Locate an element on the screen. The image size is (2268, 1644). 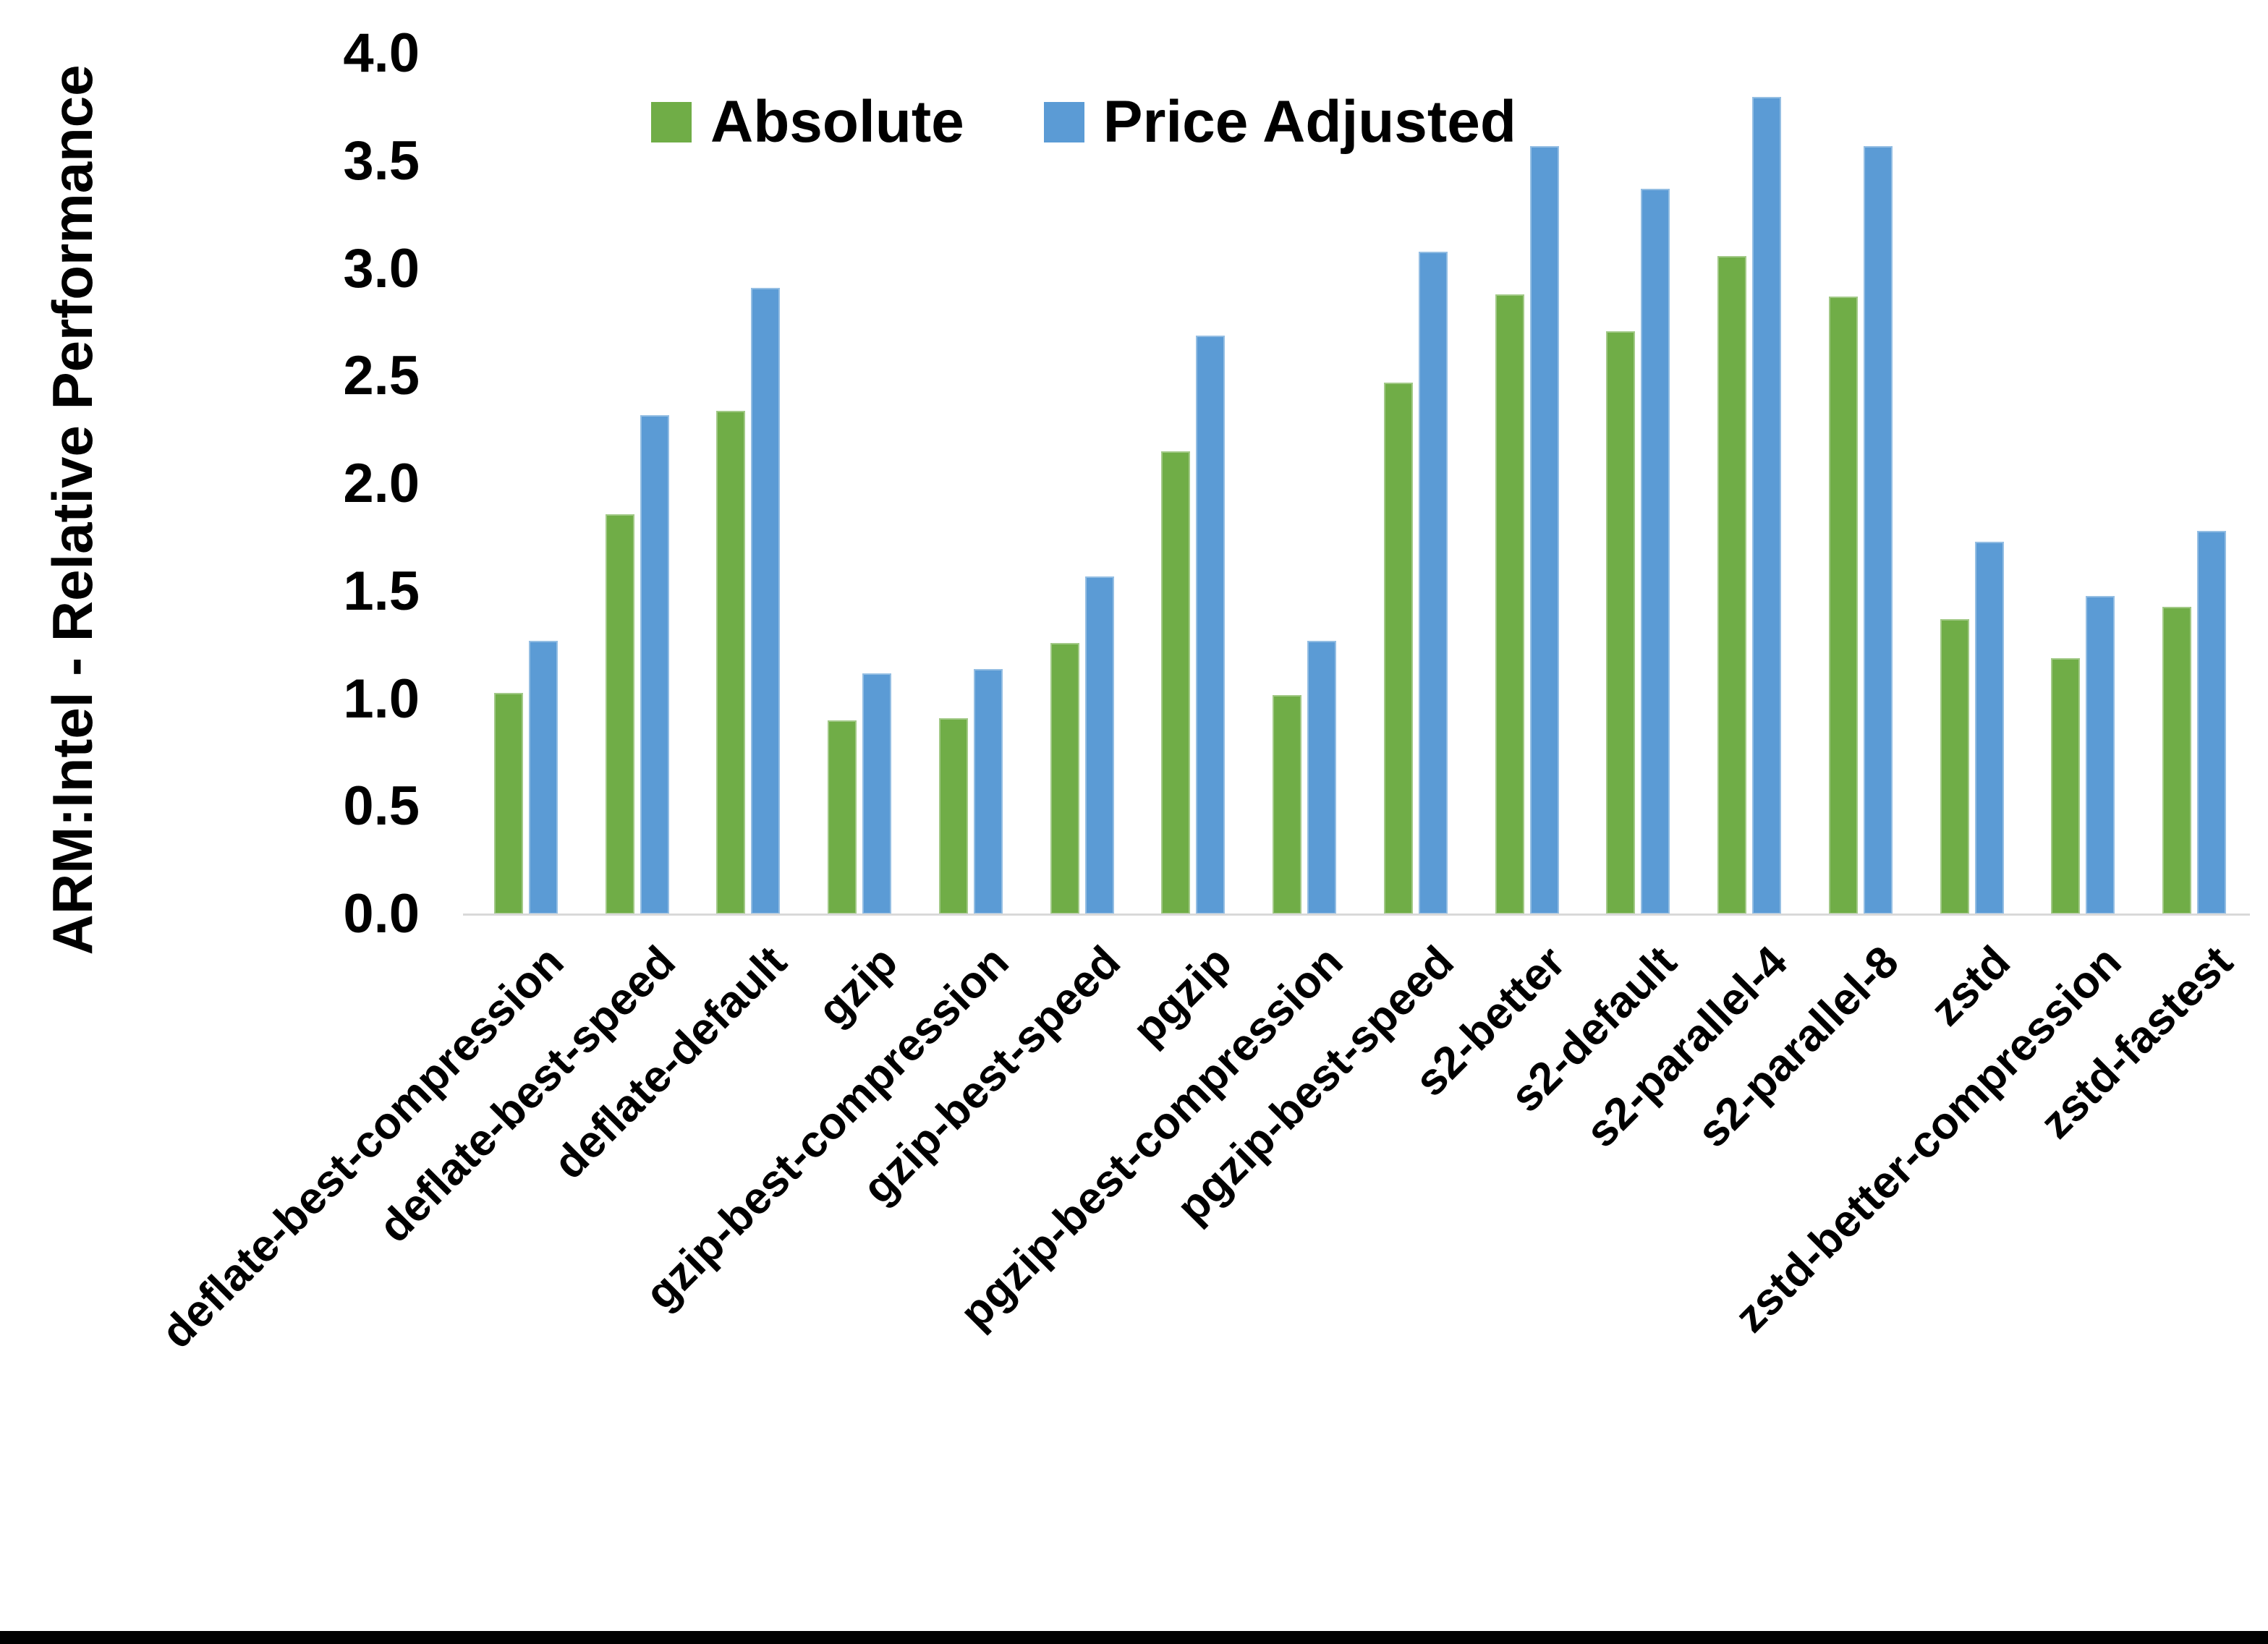
y-tick-label: 3.0 is located at coordinates (381, 268).